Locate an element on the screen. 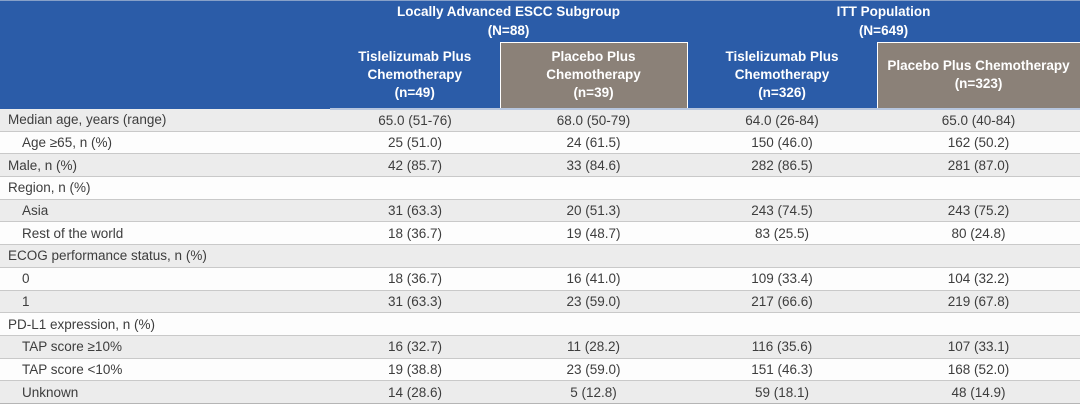 This screenshot has height=404, width=1080. value-cell: 109 (33.4) is located at coordinates (782, 279).